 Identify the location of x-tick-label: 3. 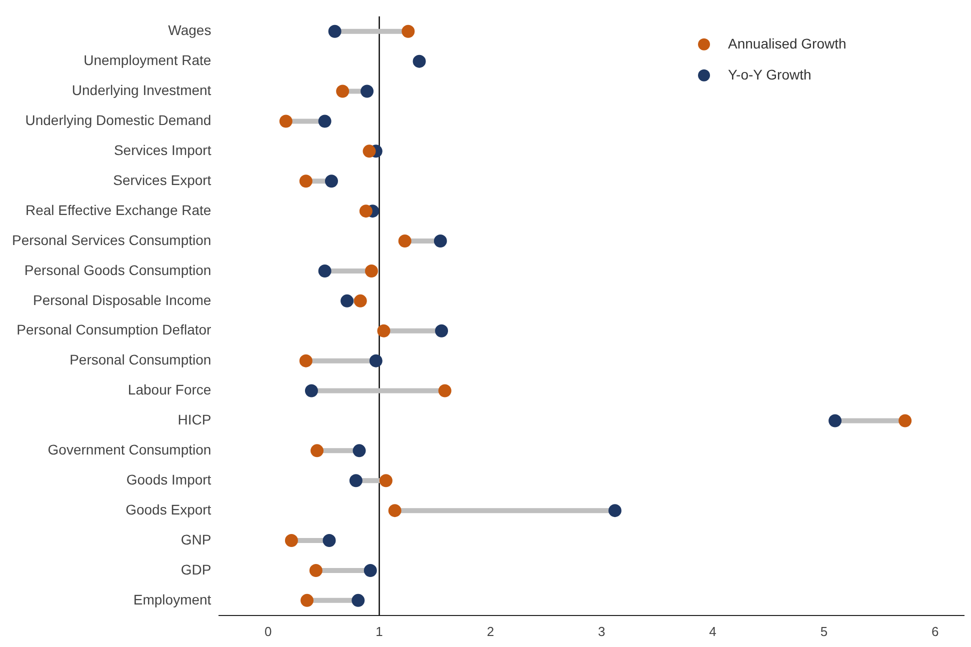
(602, 631).